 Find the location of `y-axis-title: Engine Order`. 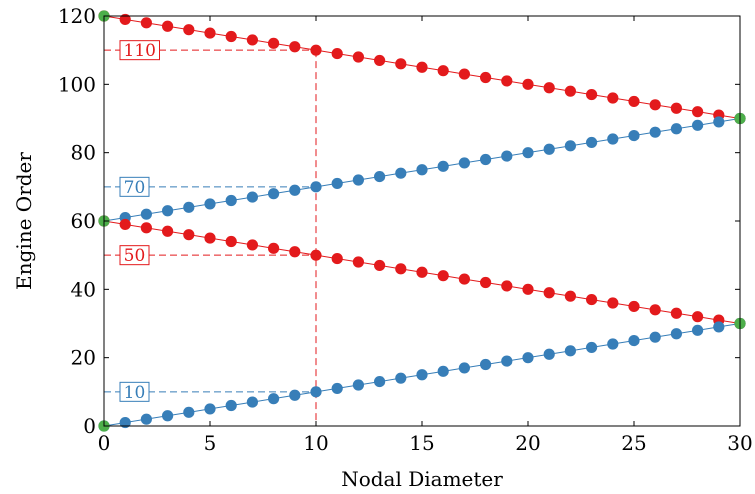

y-axis-title: Engine Order is located at coordinates (24, 221).